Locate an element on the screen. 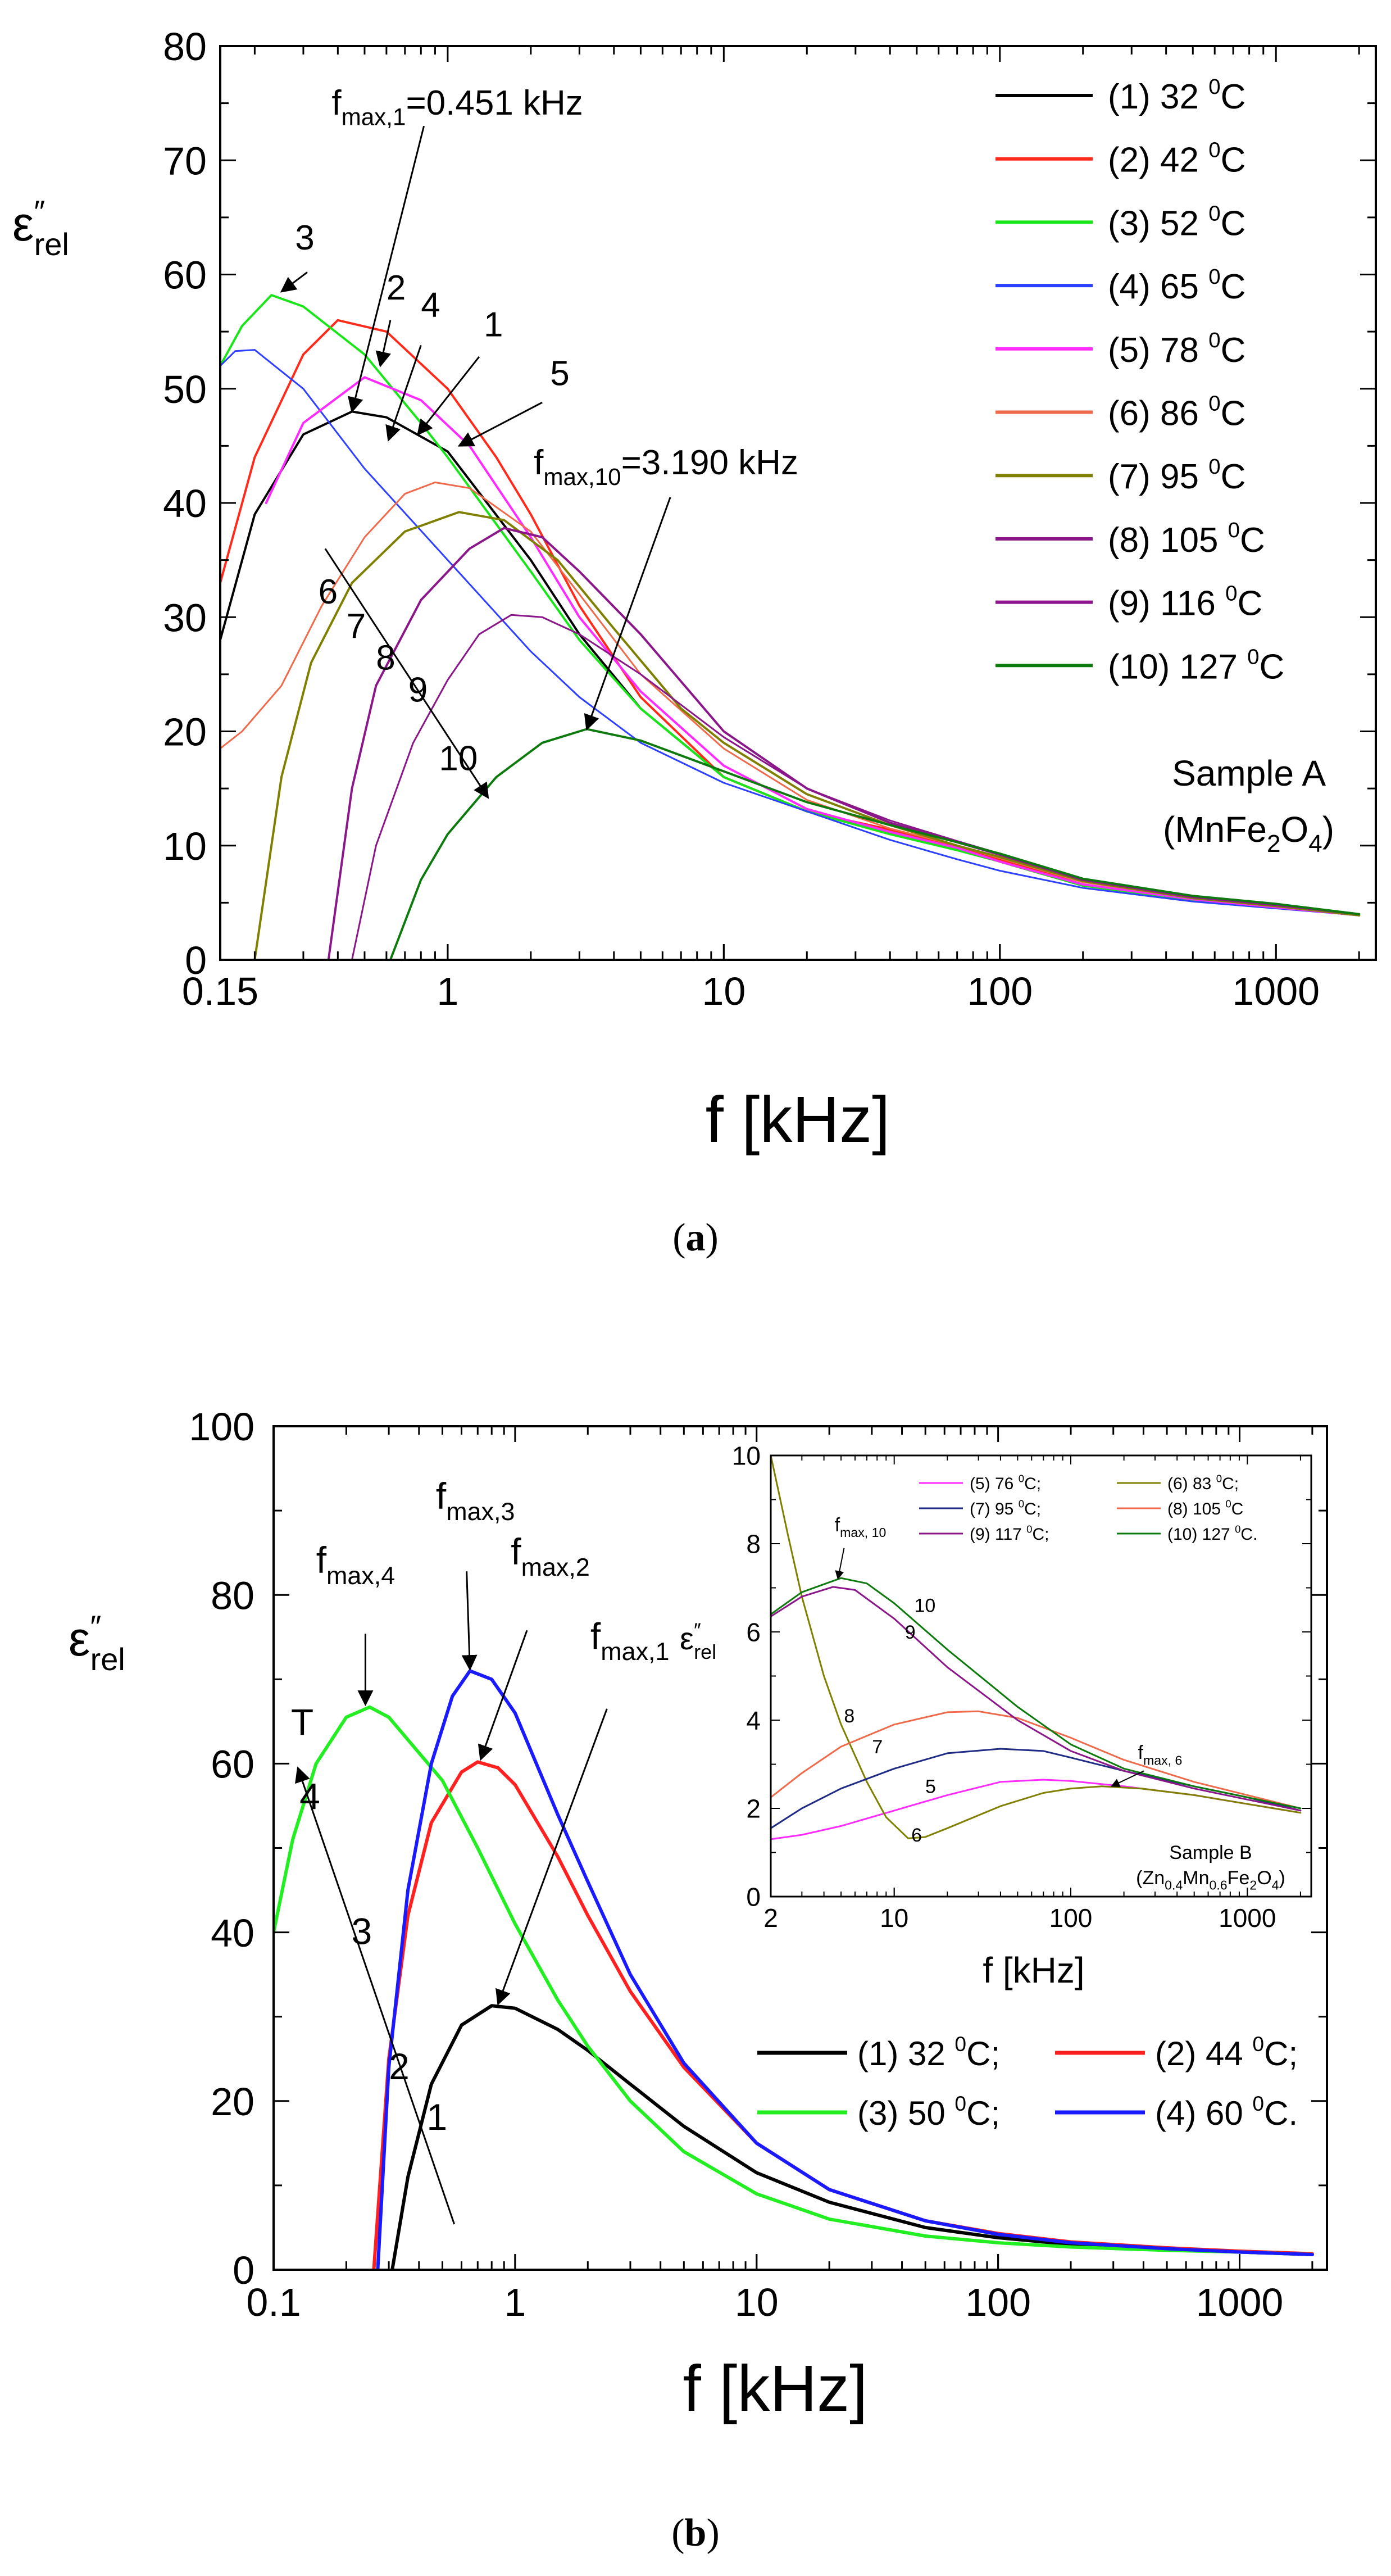 This screenshot has width=1391, height=2576. panel-paren: ( is located at coordinates (678, 2533).